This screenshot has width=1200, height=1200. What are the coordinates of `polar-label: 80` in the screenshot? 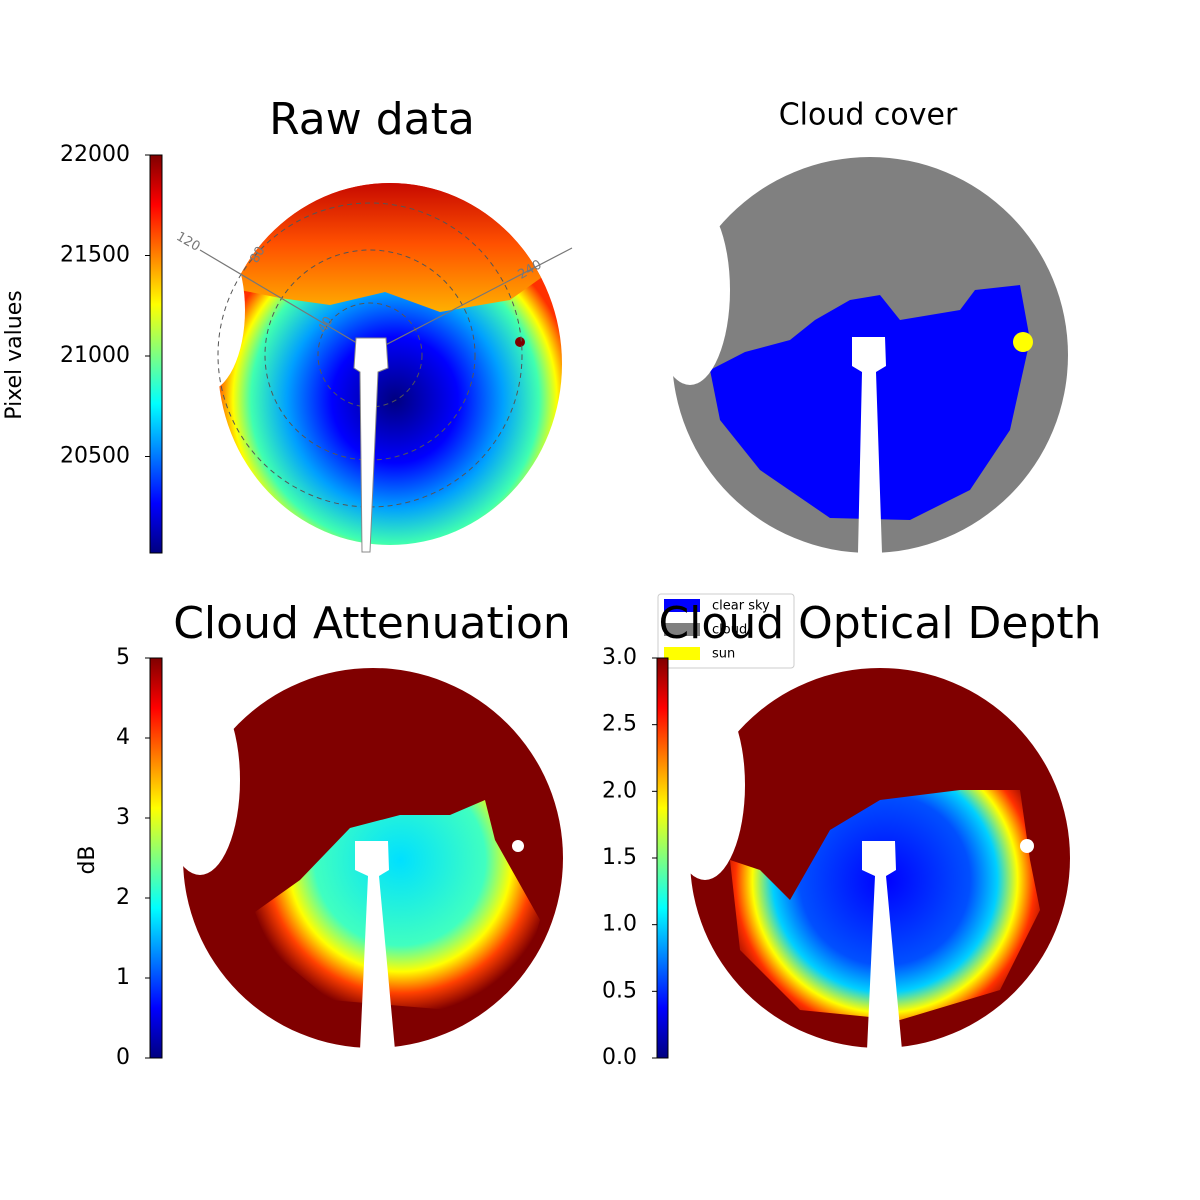 It's located at (257, 255).